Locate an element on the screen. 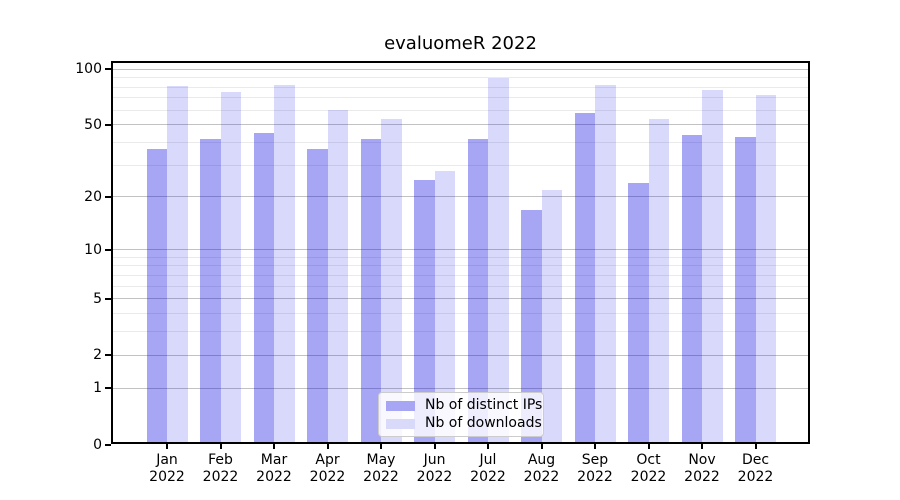  x-tick-label-month: Jun is located at coordinates (434, 460).